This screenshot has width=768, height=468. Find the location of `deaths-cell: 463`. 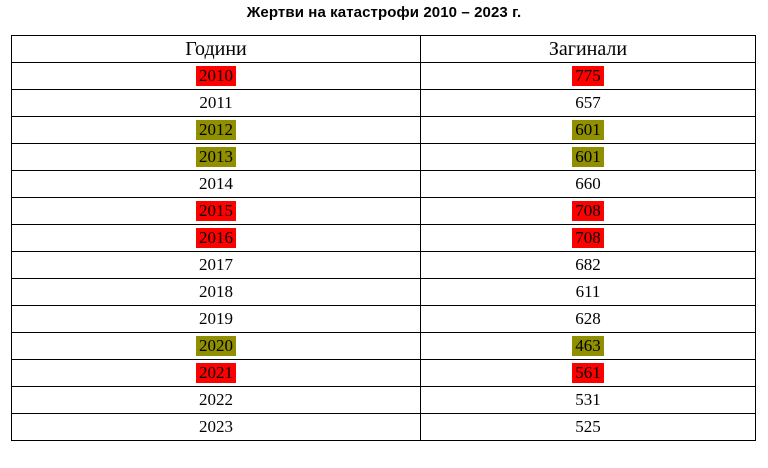

deaths-cell: 463 is located at coordinates (588, 346).